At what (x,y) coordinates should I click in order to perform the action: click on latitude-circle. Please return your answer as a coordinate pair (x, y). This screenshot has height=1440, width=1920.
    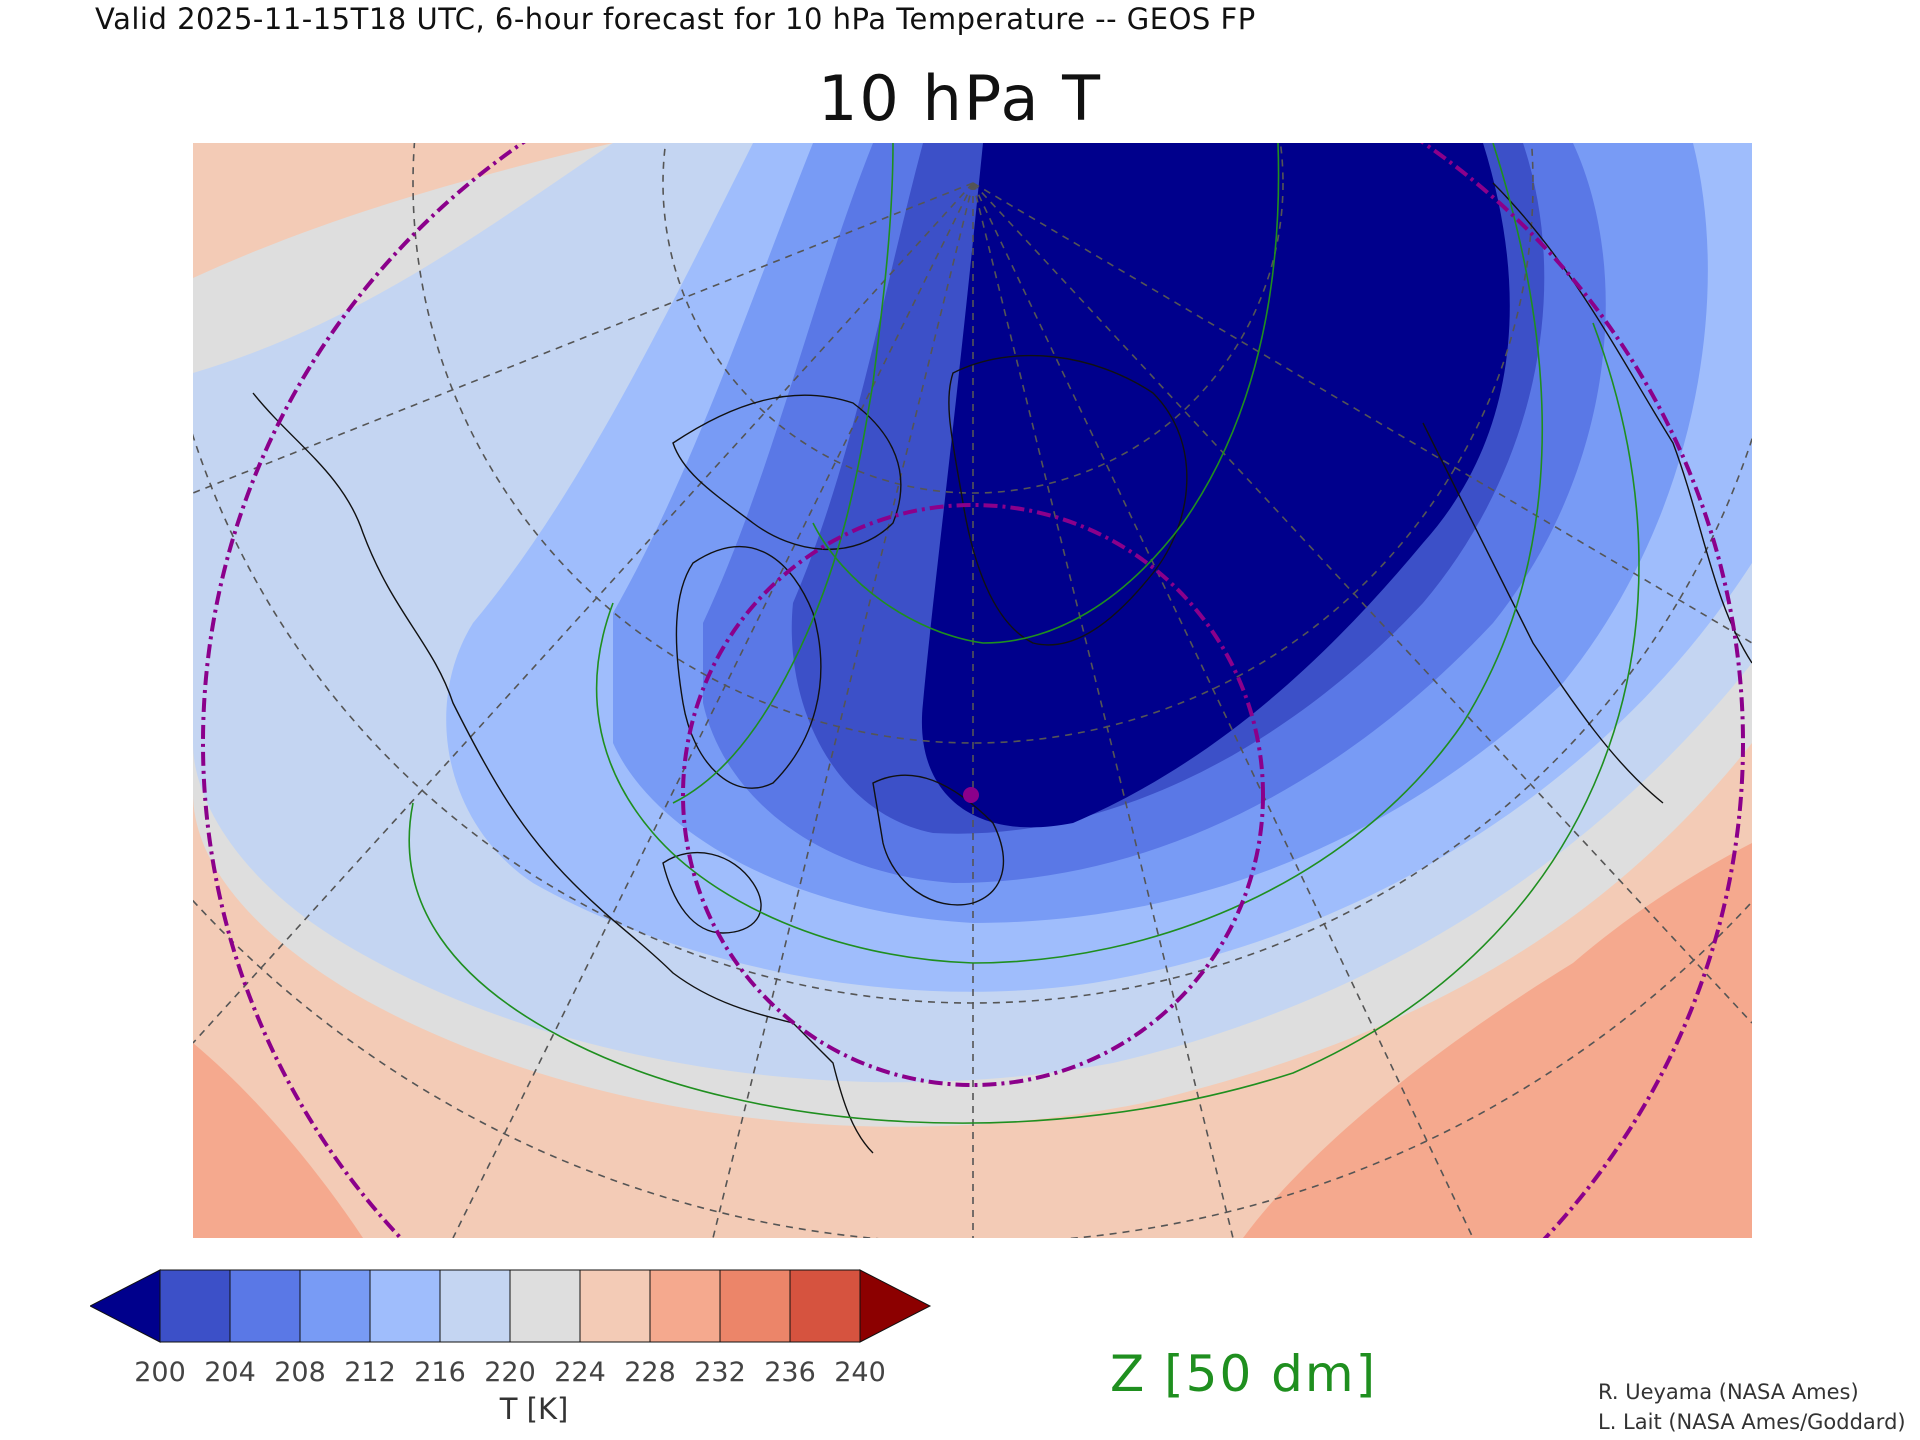
    Looking at the image, I should click on (973, 318).